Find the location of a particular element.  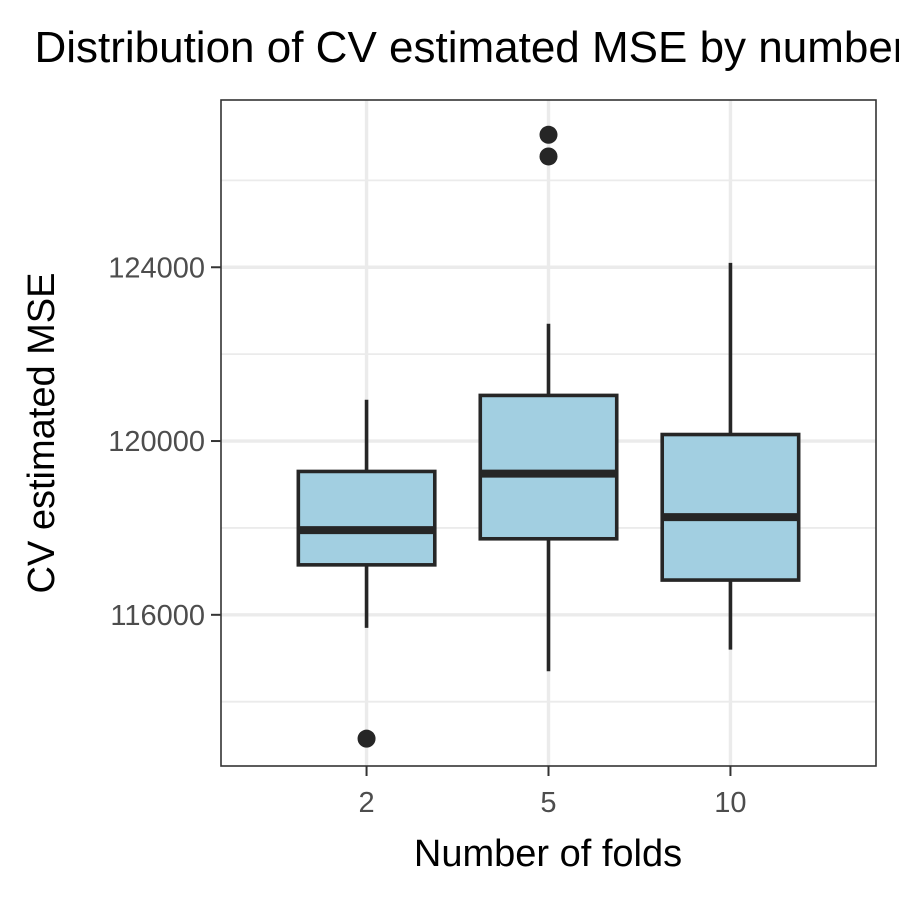

x-tick-label: 5 is located at coordinates (548, 803).